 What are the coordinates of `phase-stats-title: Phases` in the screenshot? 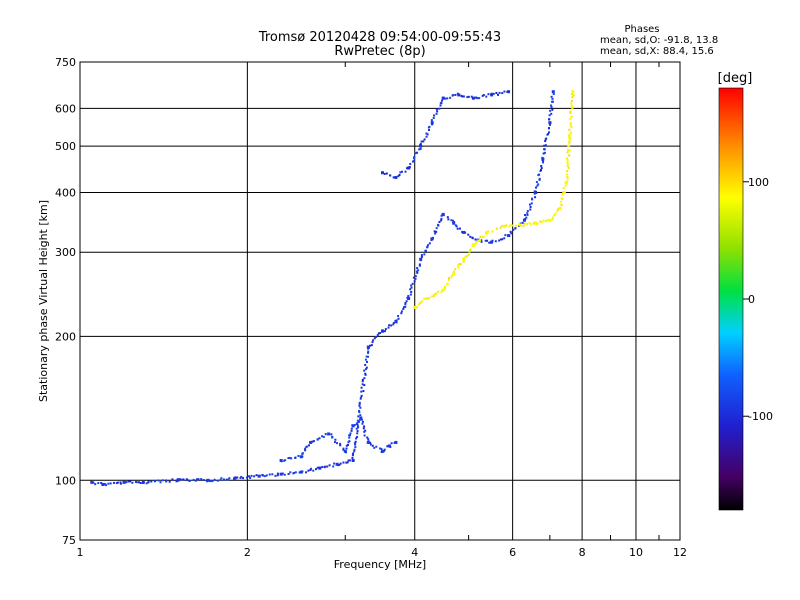 It's located at (641, 29).